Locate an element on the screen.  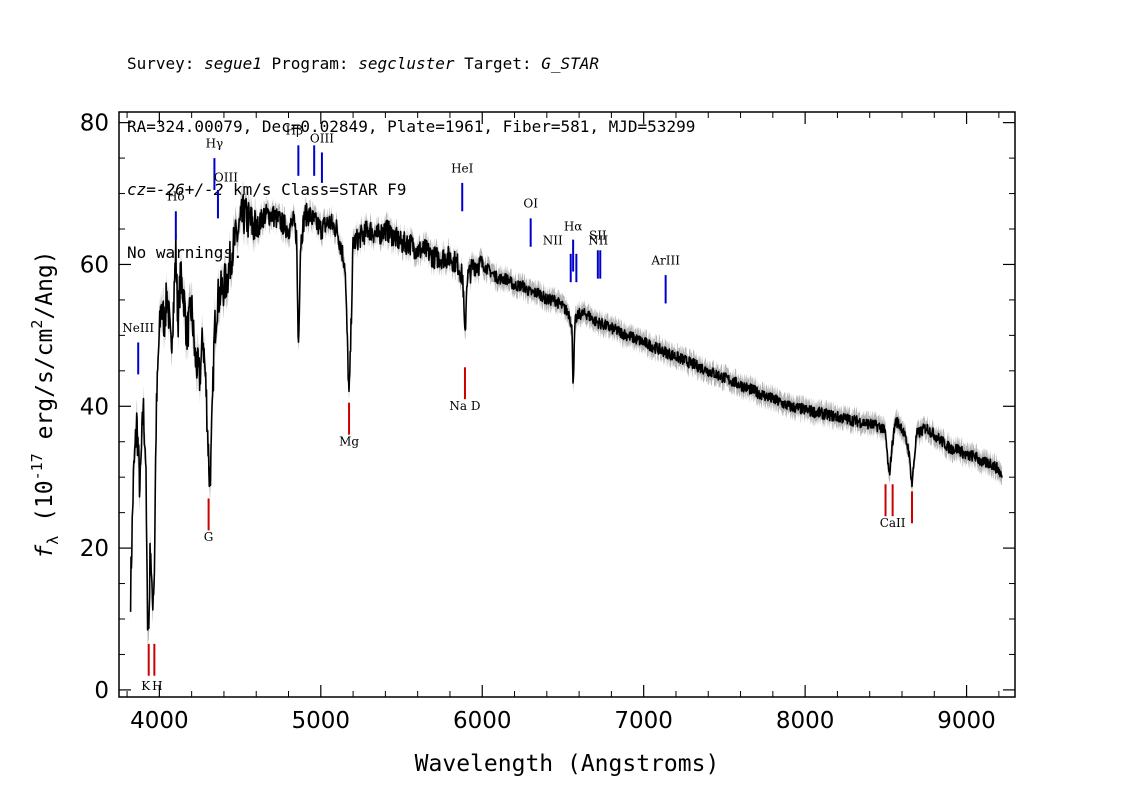
y-axis-exponent: -17 is located at coordinates (37, 466).